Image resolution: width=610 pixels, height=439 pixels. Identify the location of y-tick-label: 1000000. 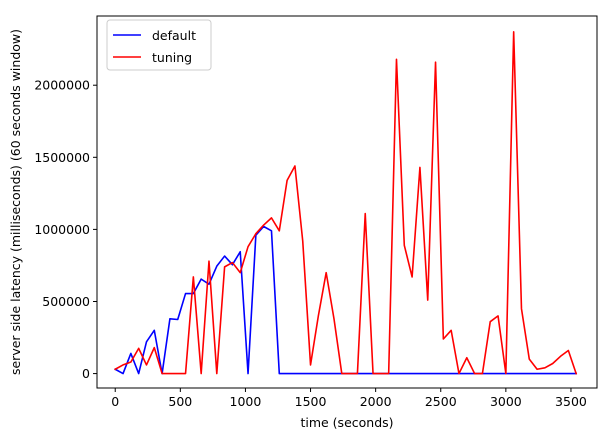
(62, 229).